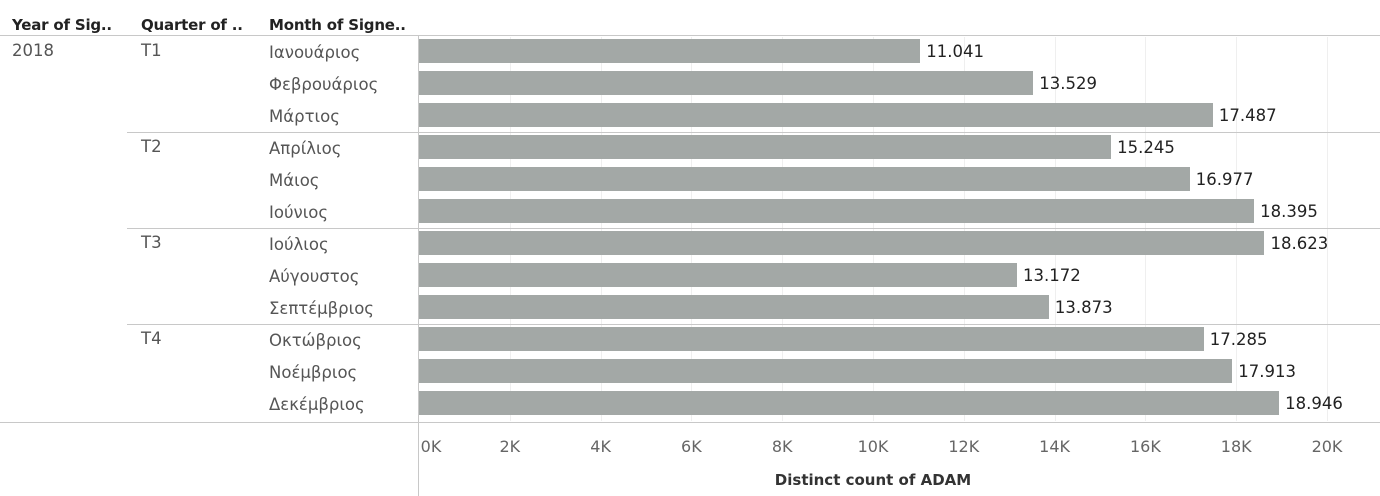  What do you see at coordinates (873, 446) in the screenshot?
I see `x-tick-label: 10K` at bounding box center [873, 446].